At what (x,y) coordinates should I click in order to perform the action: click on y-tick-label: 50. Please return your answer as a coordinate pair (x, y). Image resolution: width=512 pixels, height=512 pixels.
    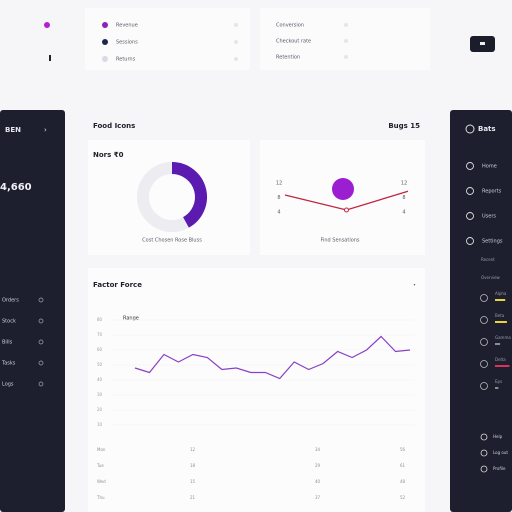
    Looking at the image, I should click on (100, 364).